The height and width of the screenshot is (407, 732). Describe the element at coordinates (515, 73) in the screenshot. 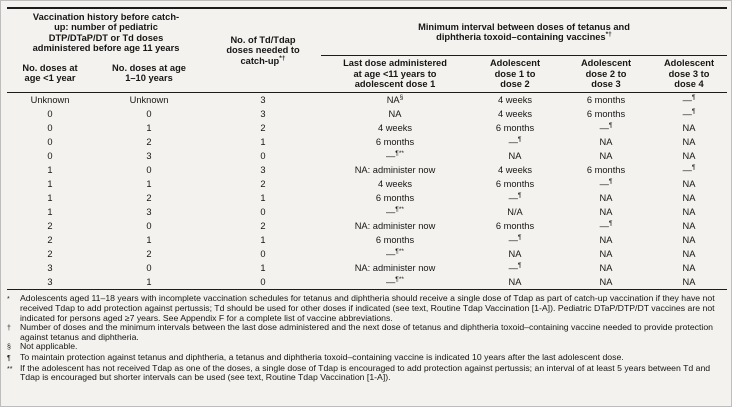

I see `col-header-text: Adolescent dose 1 to dose 2` at that location.